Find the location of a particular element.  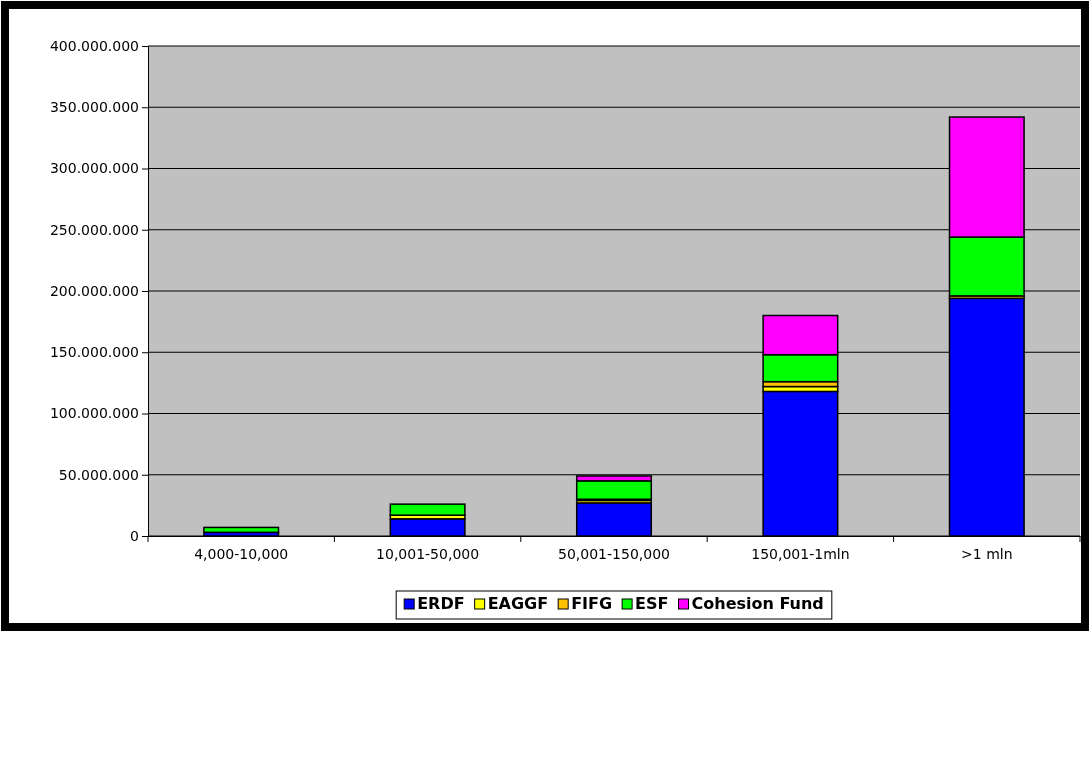

y-tick-label: 400.000.000 is located at coordinates (94, 45).